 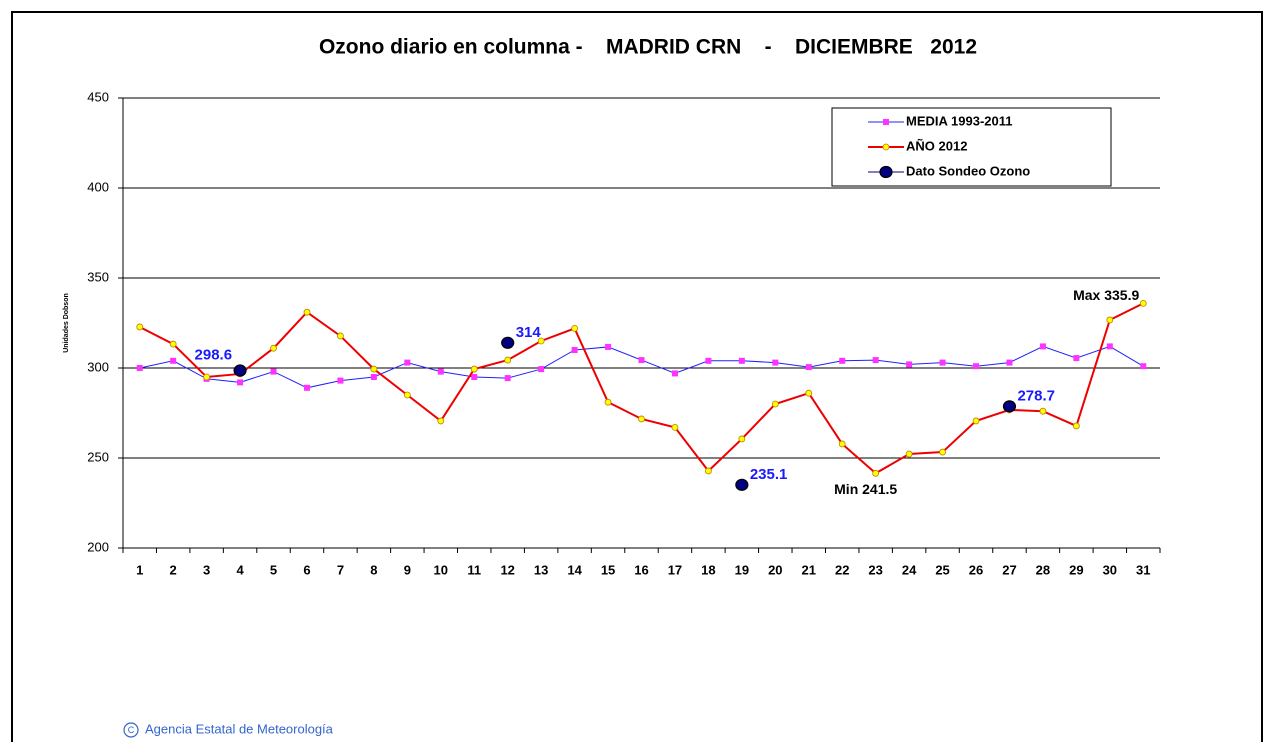 What do you see at coordinates (641, 367) in the screenshot?
I see `series-line` at bounding box center [641, 367].